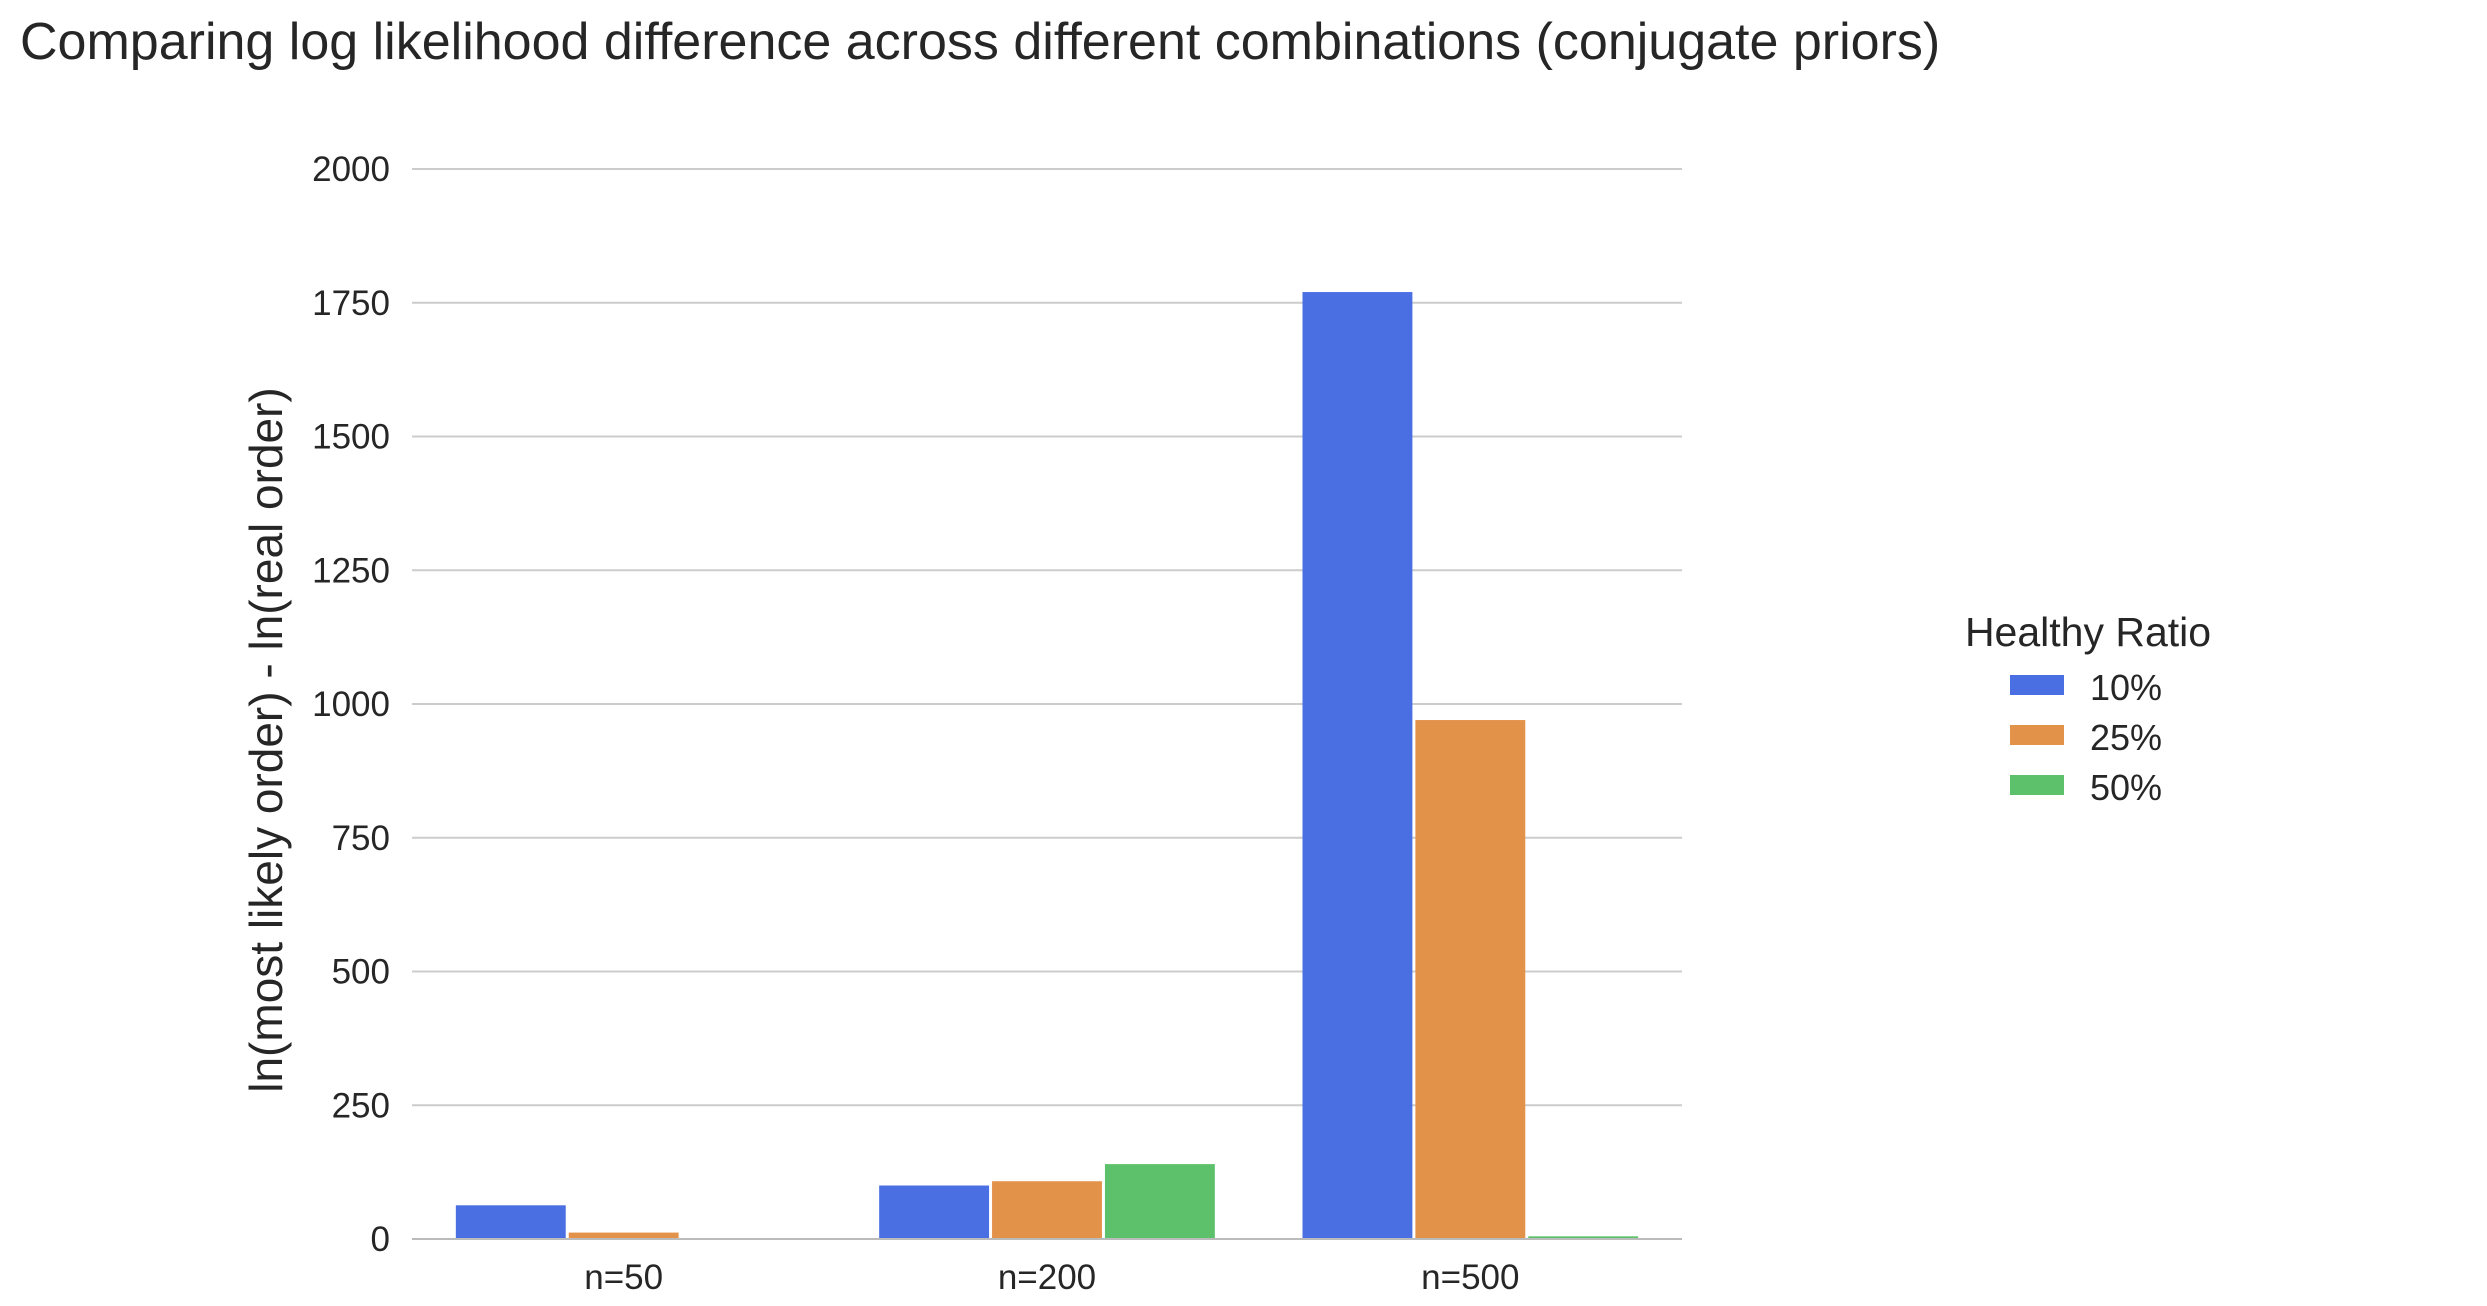 The image size is (2487, 1306). Describe the element at coordinates (361, 972) in the screenshot. I see `y-tick-label: 500` at that location.